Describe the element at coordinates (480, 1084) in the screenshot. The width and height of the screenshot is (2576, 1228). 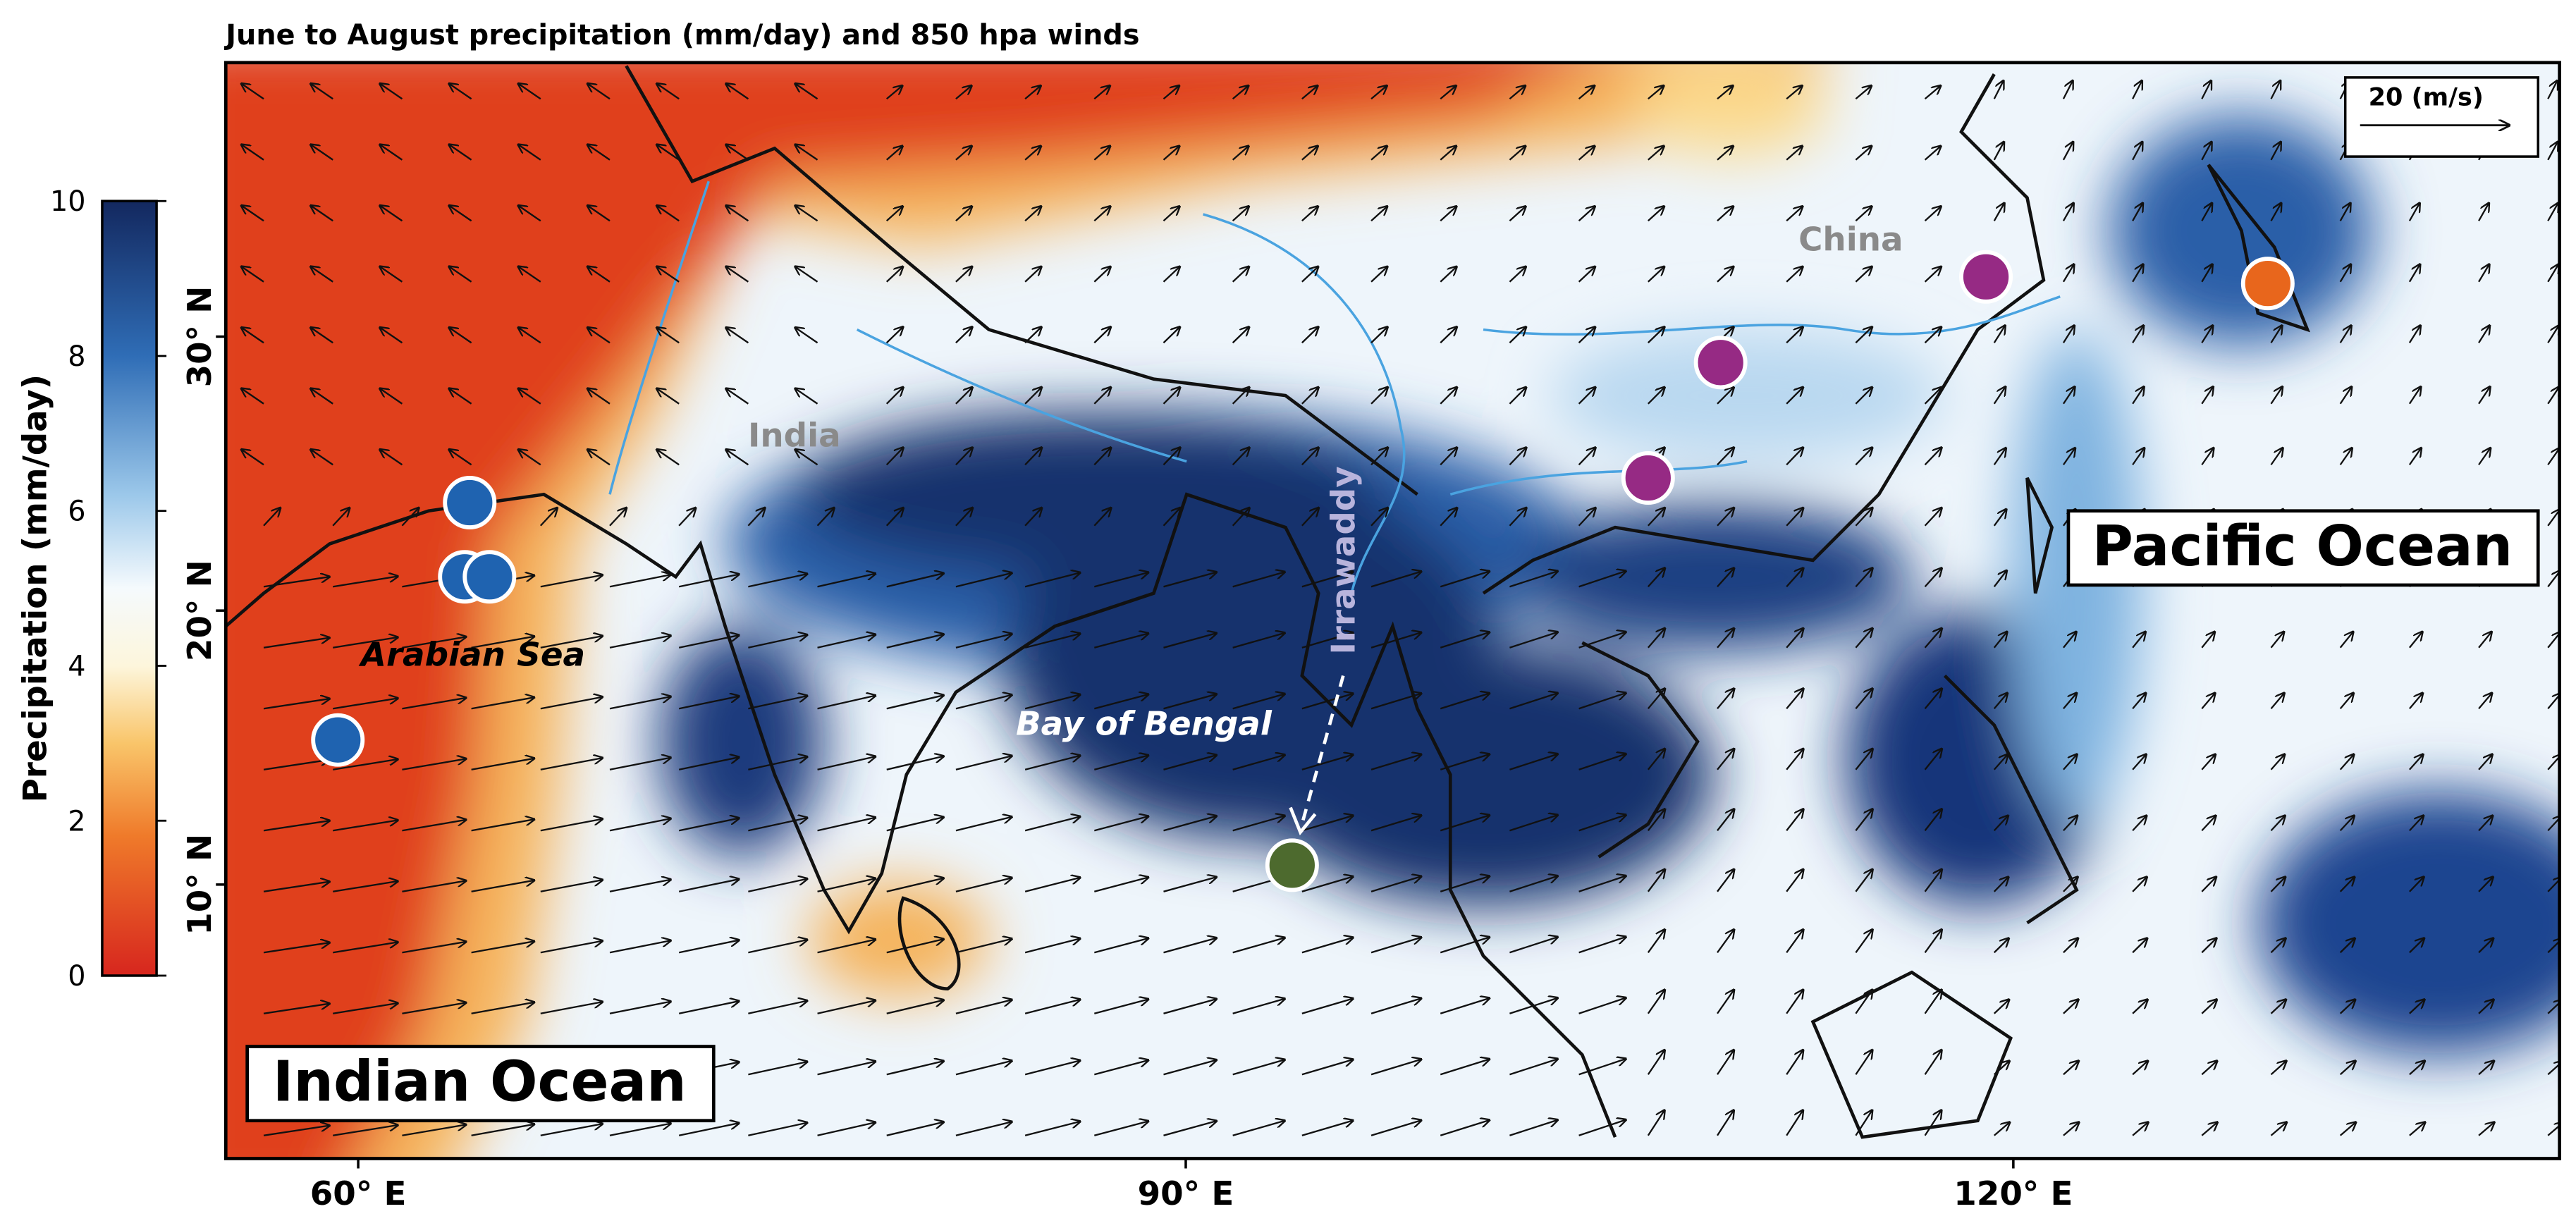
I see `label-box` at that location.